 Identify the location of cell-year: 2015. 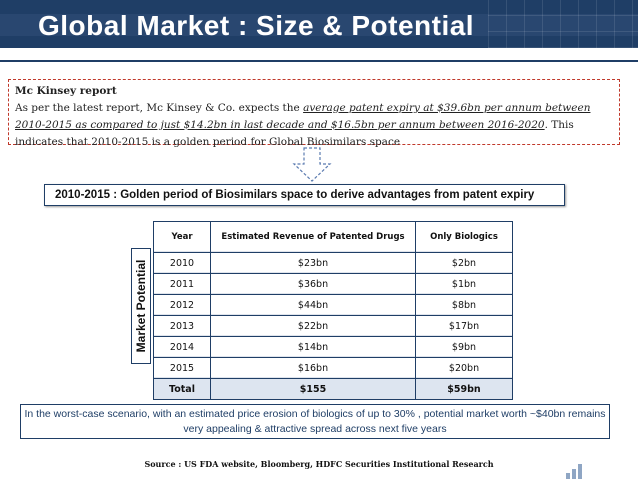
(182, 368).